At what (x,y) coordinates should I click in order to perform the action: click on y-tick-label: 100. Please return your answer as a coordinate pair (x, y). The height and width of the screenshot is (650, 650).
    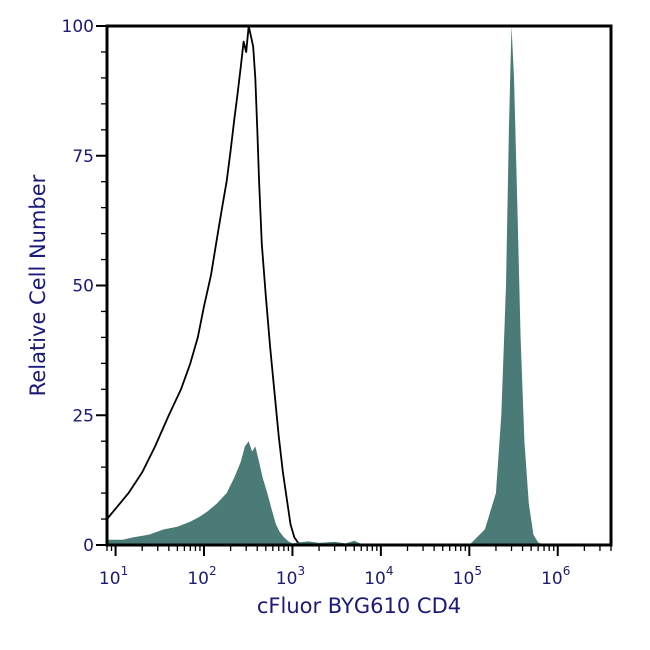
    Looking at the image, I should click on (78, 27).